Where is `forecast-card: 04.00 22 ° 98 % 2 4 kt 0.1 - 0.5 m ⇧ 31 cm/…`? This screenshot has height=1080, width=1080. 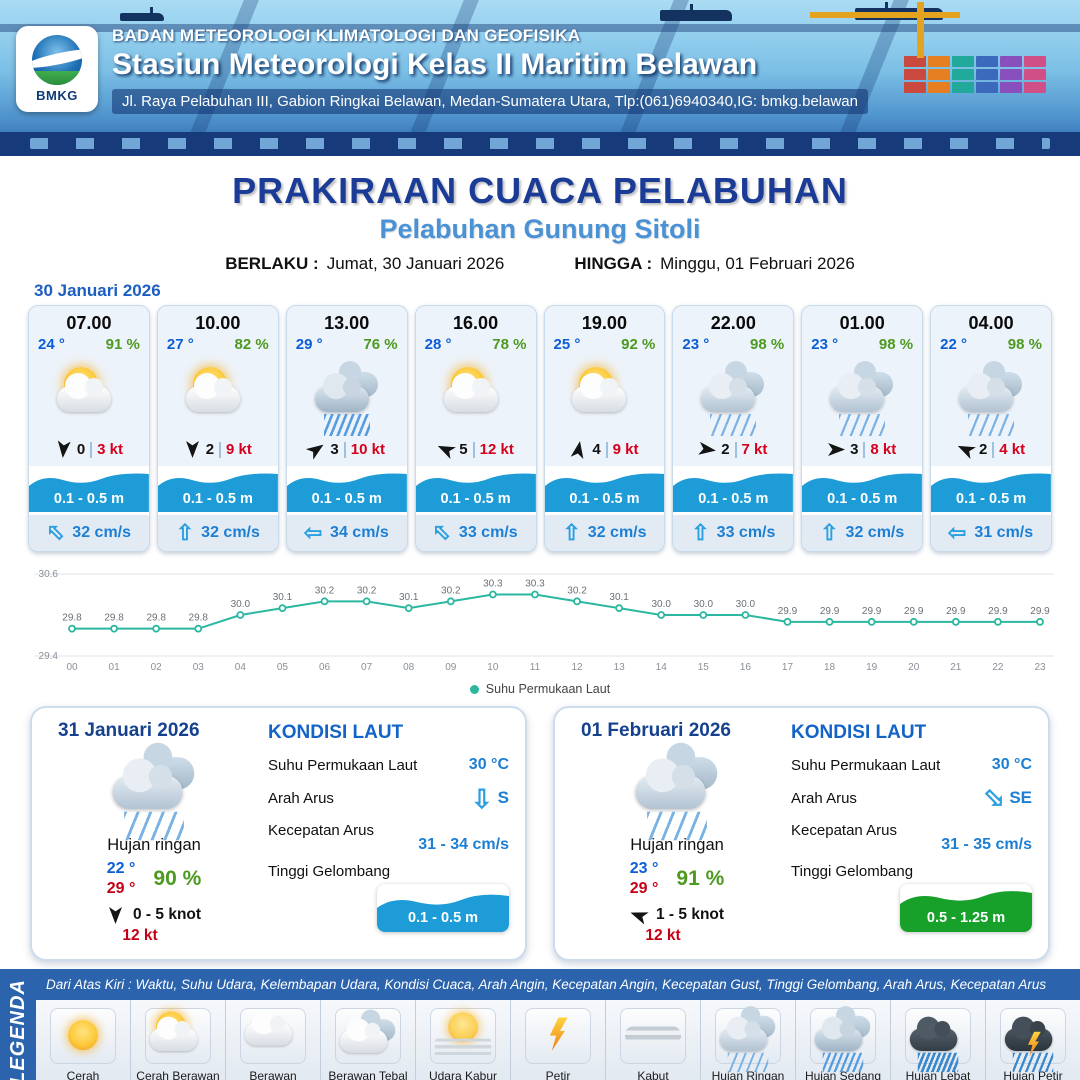 forecast-card: 04.00 22 ° 98 % 2 4 kt 0.1 - 0.5 m ⇧ 31 cm/… is located at coordinates (991, 428).